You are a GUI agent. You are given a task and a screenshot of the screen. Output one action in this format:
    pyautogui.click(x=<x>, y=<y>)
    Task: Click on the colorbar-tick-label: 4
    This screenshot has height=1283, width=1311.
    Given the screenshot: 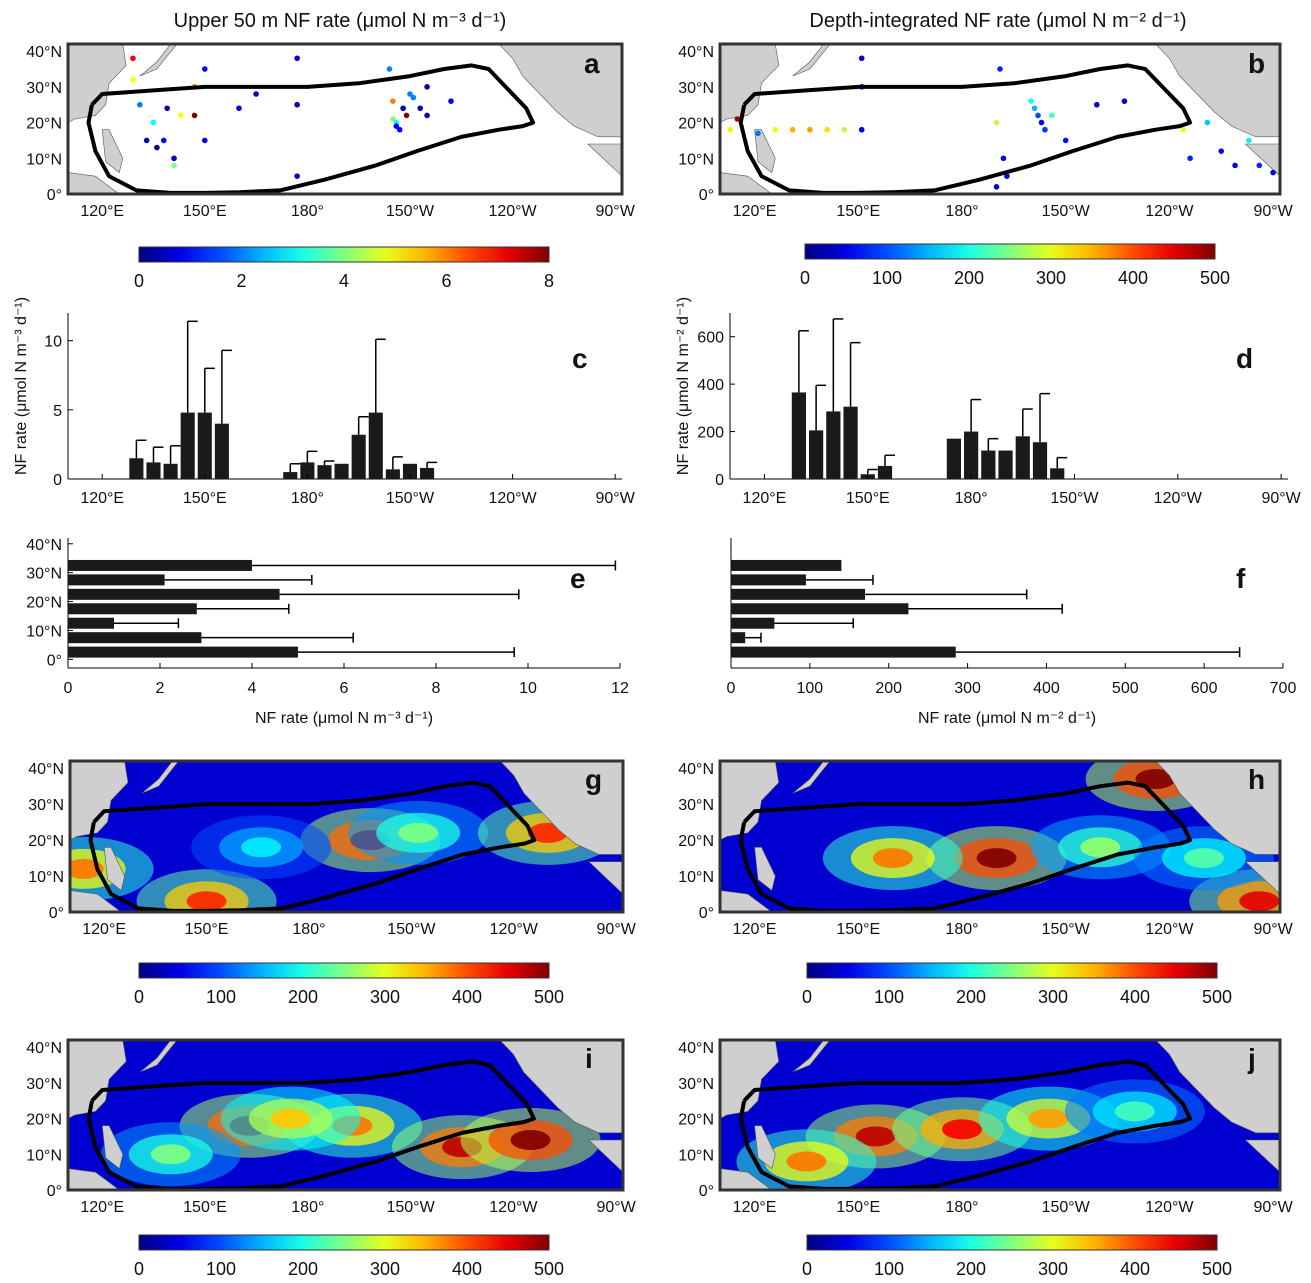 What is the action you would take?
    pyautogui.click(x=344, y=281)
    